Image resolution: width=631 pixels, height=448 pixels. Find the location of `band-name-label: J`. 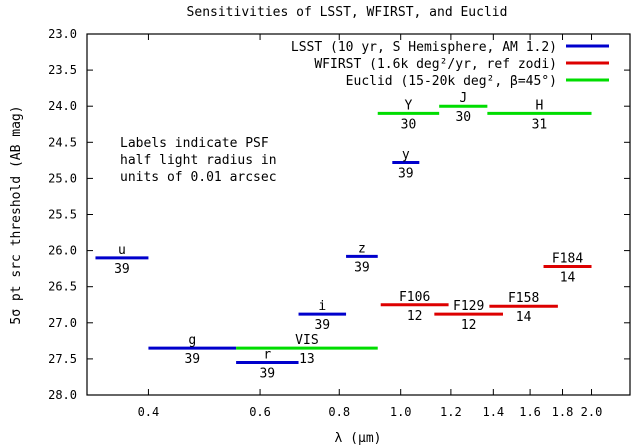

band-name-label: J is located at coordinates (463, 98).